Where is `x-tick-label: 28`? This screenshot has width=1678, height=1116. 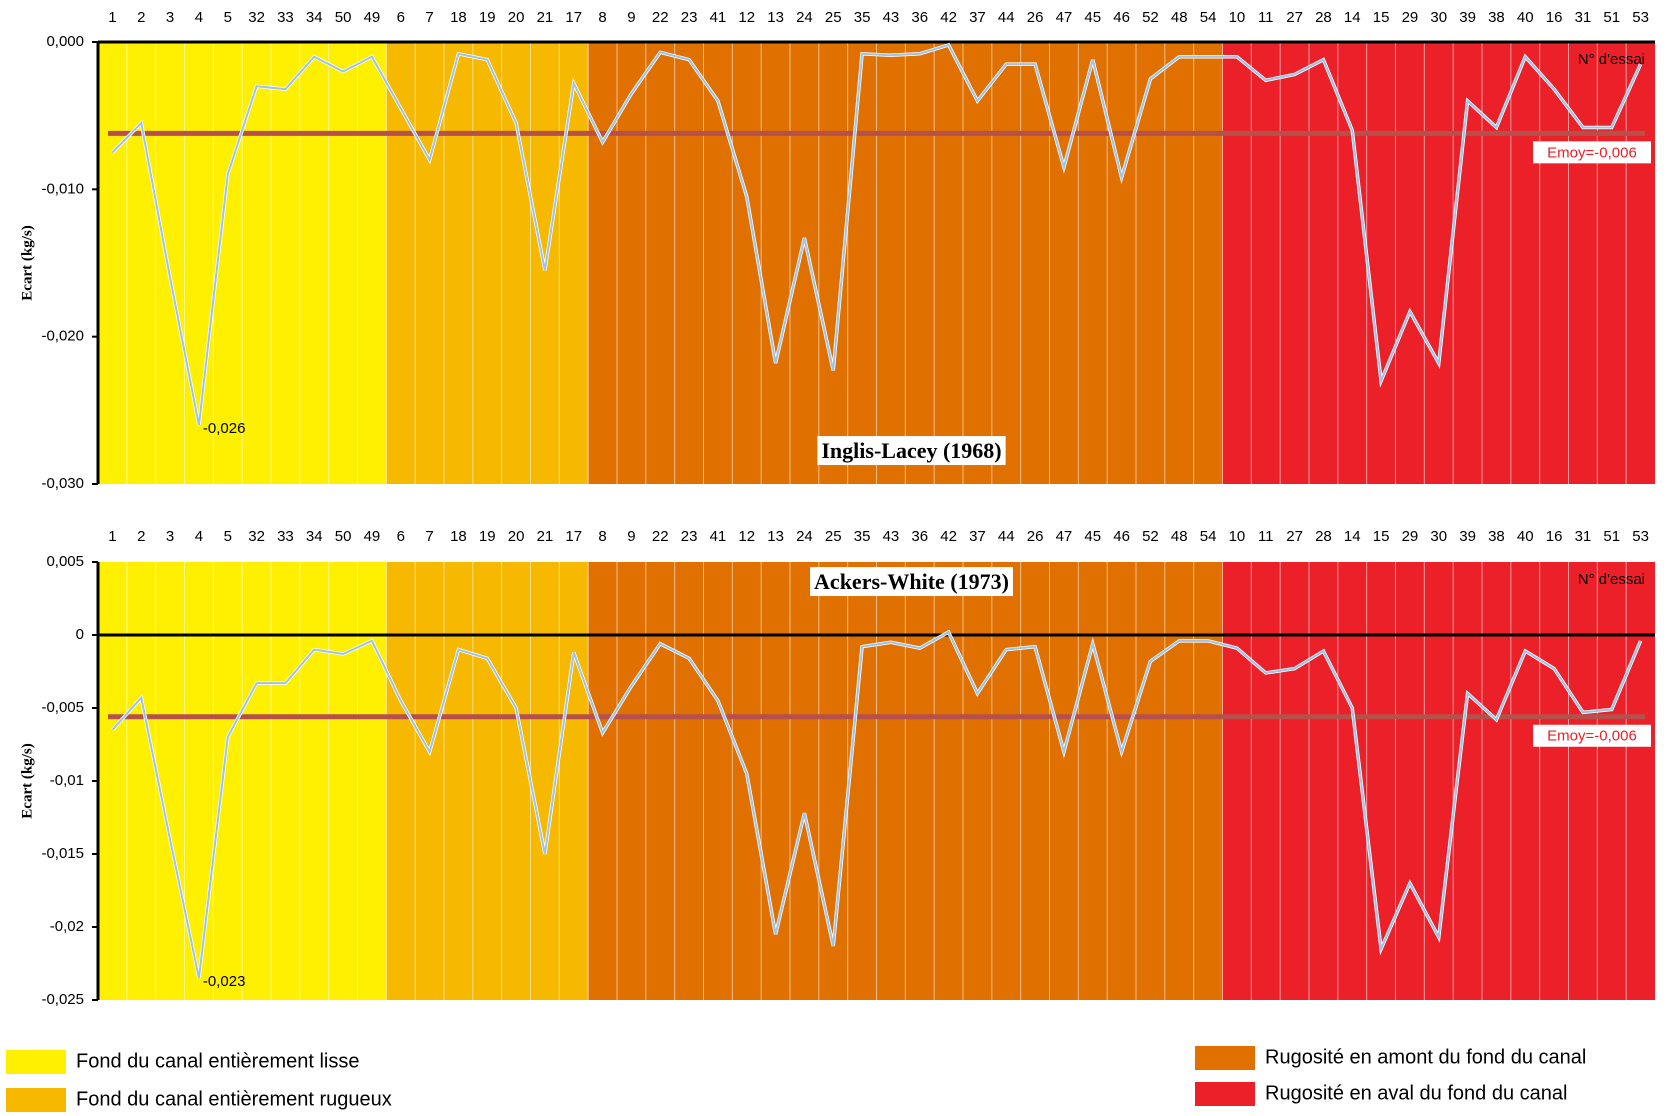 x-tick-label: 28 is located at coordinates (1323, 536).